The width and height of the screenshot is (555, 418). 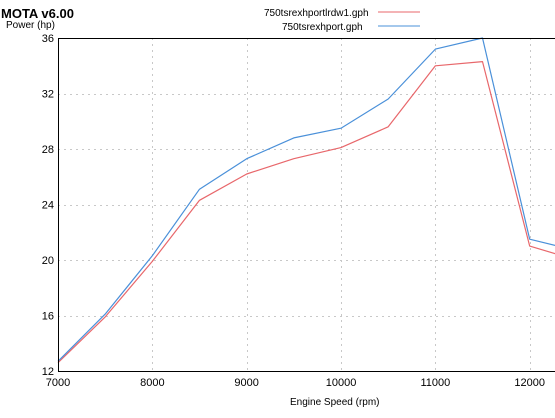 I want to click on x-tick-label: 8000, so click(x=152, y=383).